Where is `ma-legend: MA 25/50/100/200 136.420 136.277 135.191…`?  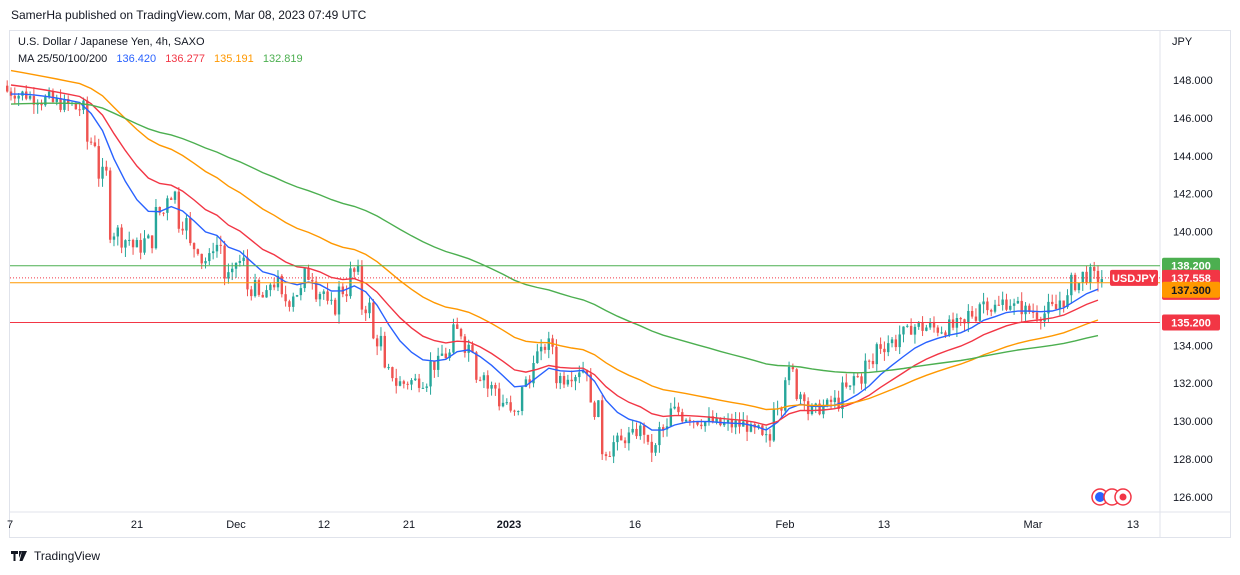 ma-legend: MA 25/50/100/200 136.420 136.277 135.191… is located at coordinates (163, 59).